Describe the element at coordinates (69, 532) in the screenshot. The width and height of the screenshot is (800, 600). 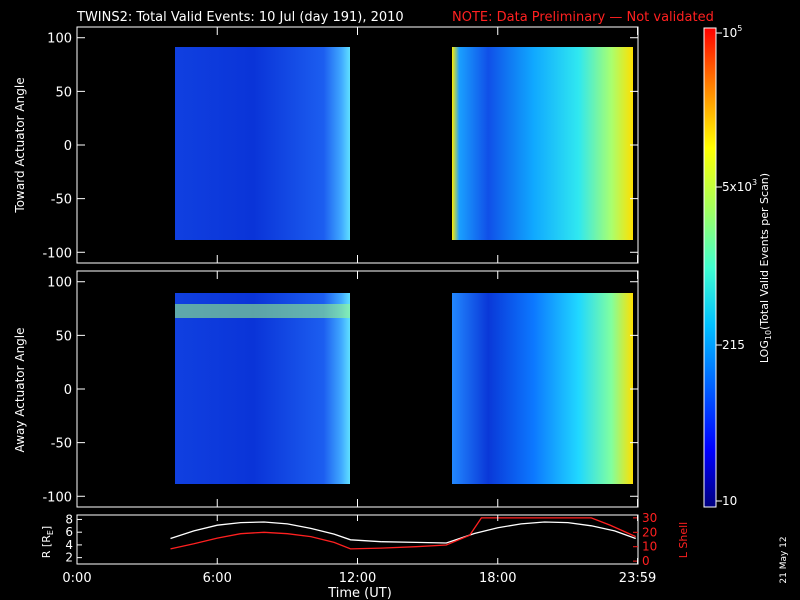
I see `r-tick-label: 6` at that location.